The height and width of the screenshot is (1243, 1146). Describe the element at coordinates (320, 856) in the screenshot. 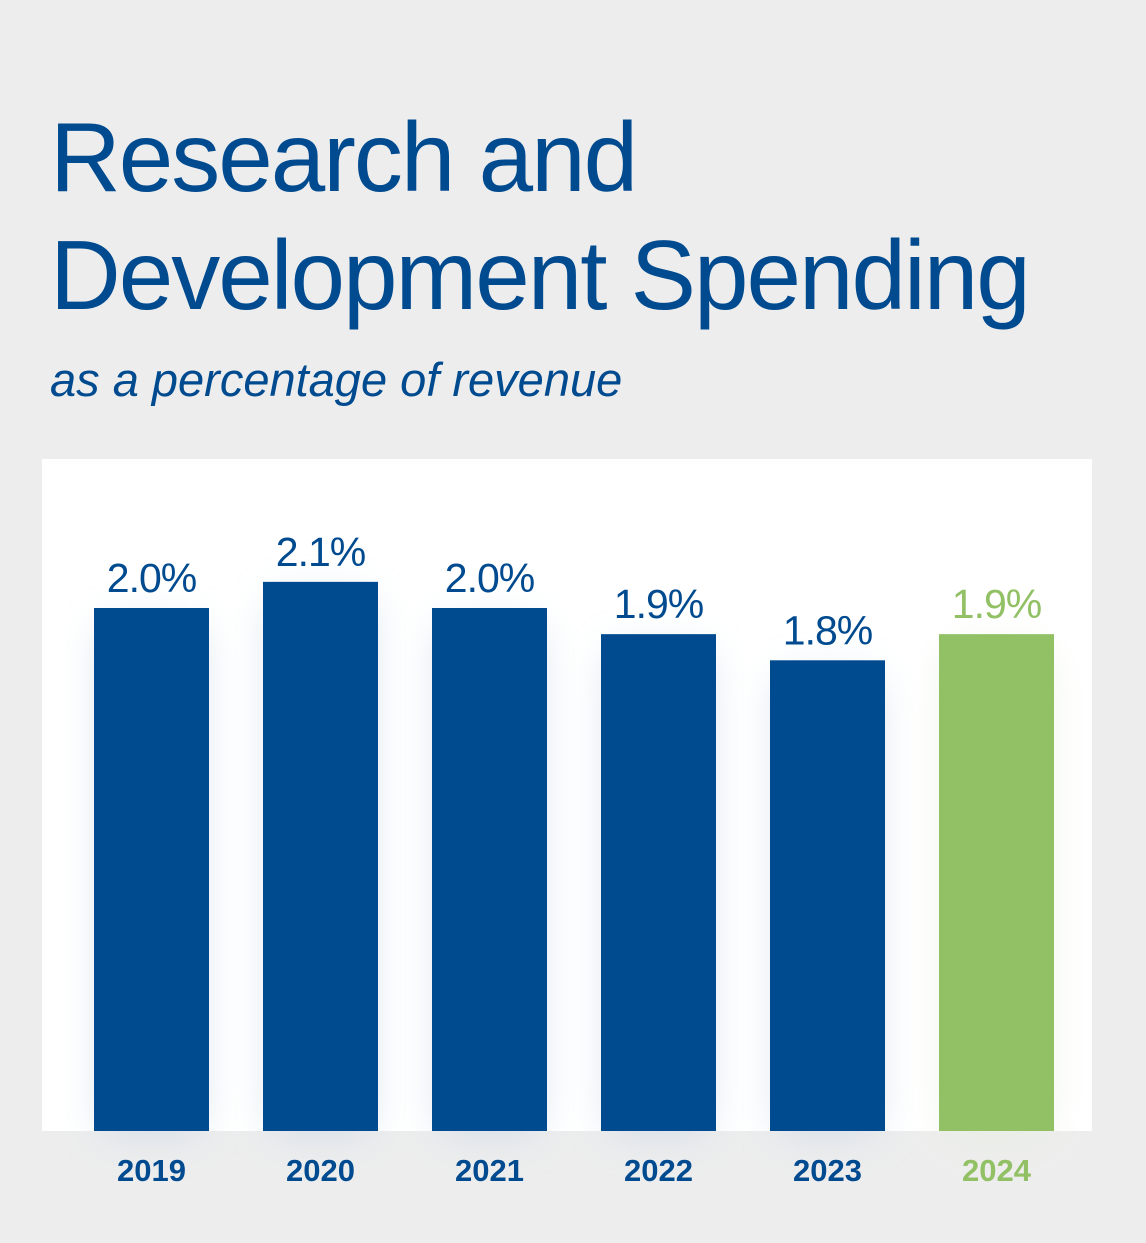

I see `bar-2020` at that location.